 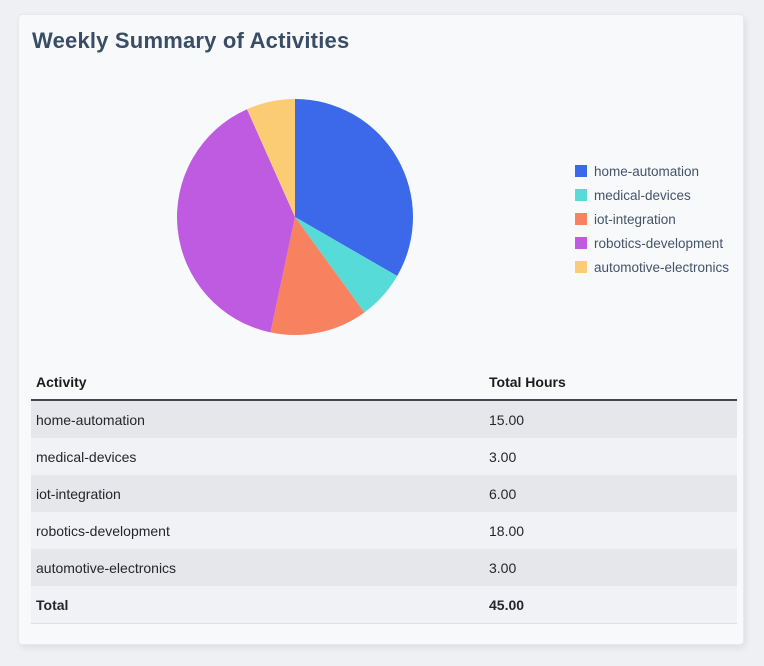 What do you see at coordinates (346, 265) in the screenshot?
I see `pie-slice-medical-devices` at bounding box center [346, 265].